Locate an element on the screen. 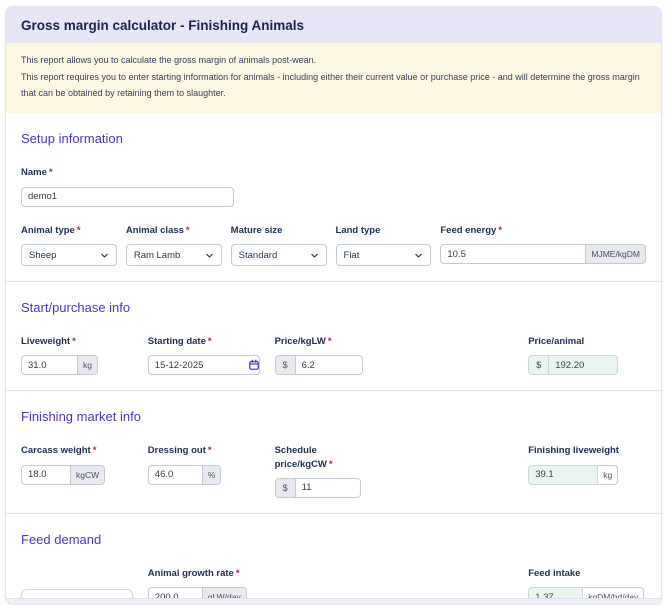  growth-rate-label: Animal growth rate * is located at coordinates (207, 573).